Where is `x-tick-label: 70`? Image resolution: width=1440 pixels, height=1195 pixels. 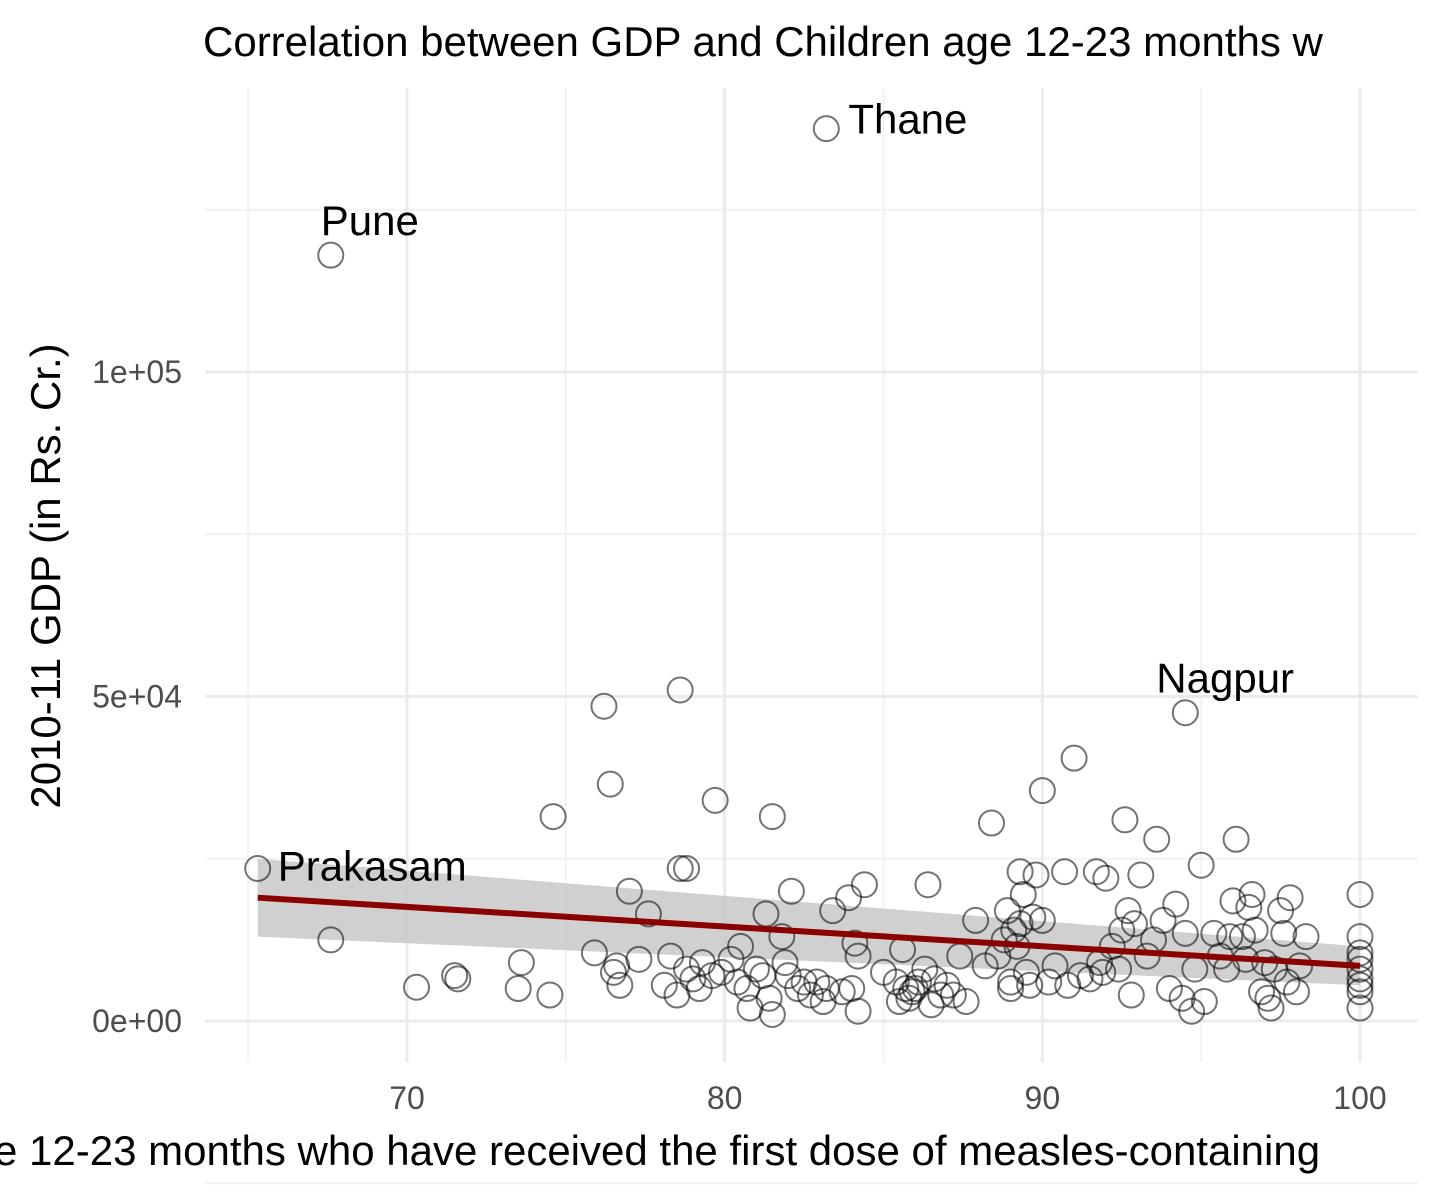
x-tick-label: 70 is located at coordinates (407, 1098).